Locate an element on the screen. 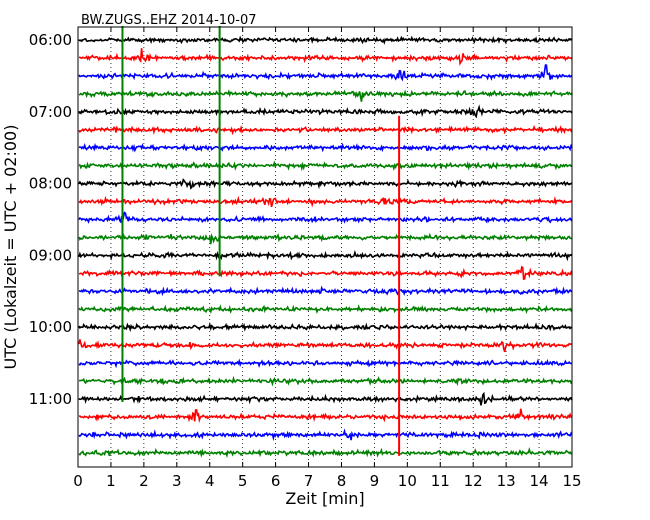  y-tick-label: 06:00 is located at coordinates (50, 40).